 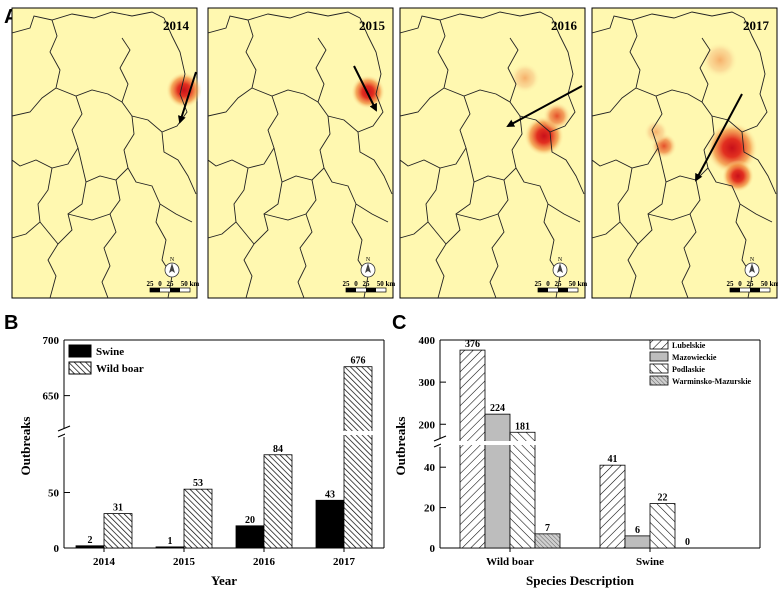 What do you see at coordinates (600, 443) in the screenshot?
I see `c-break-band` at bounding box center [600, 443].